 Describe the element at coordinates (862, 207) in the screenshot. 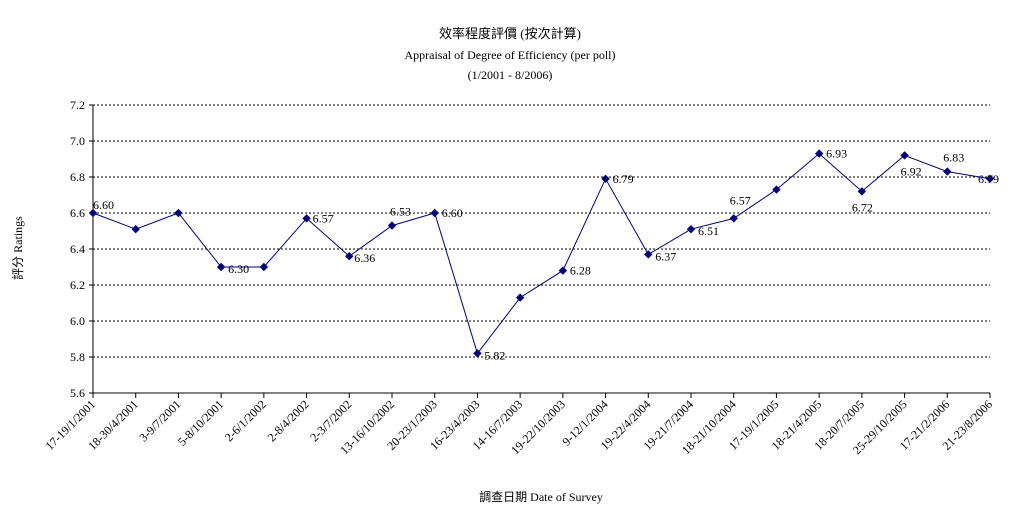

I see `data-label: 6.72` at that location.